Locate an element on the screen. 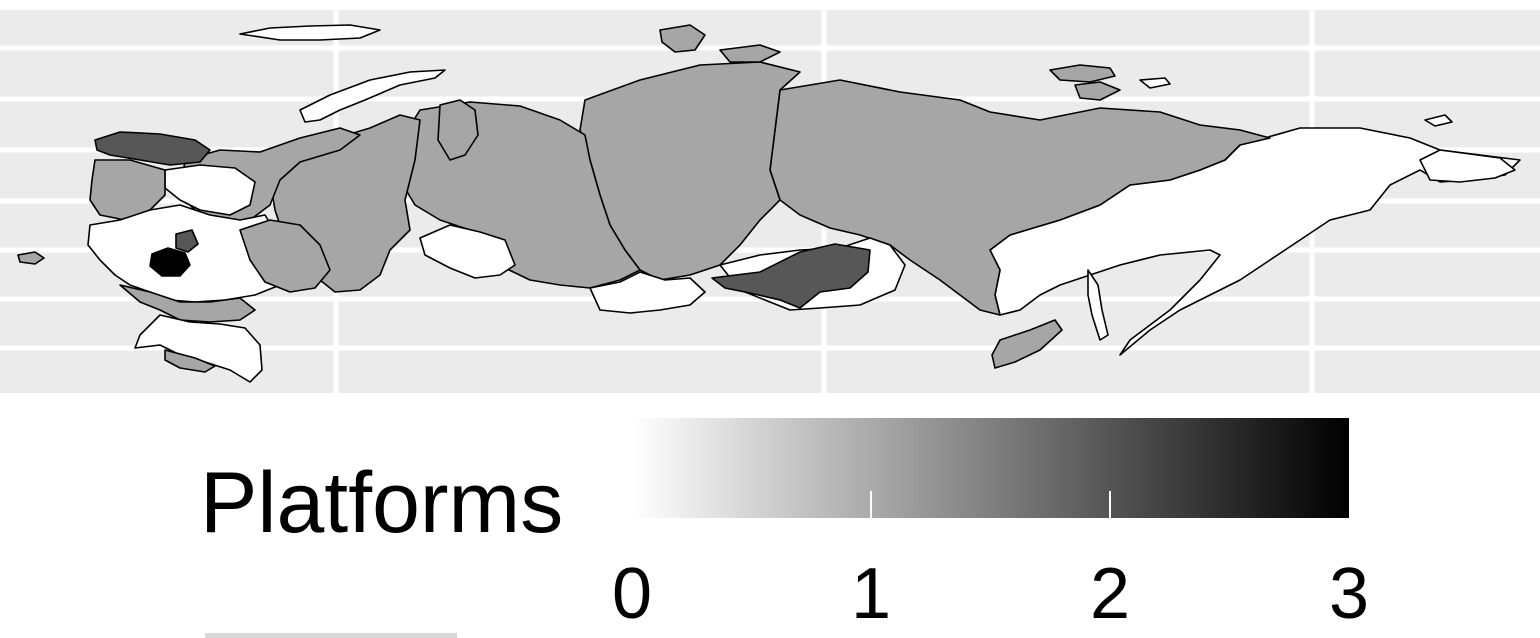  region-severnaya-zemlya is located at coordinates (682, 38).